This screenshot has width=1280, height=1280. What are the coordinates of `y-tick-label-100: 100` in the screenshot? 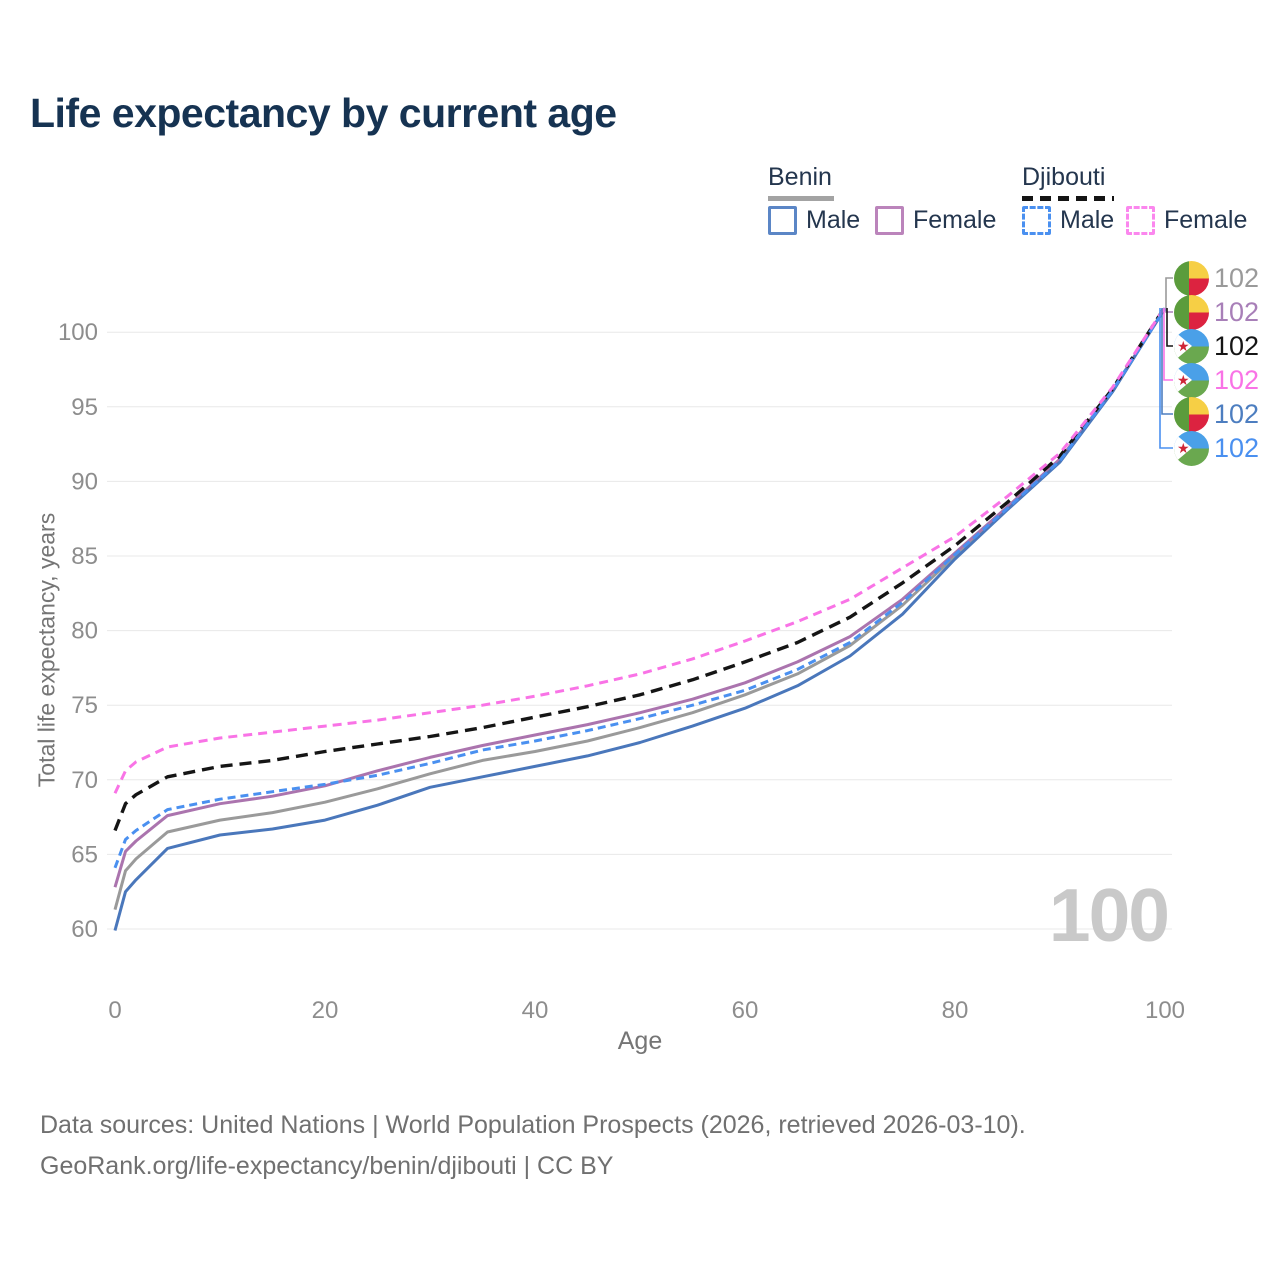 It's located at (78, 332).